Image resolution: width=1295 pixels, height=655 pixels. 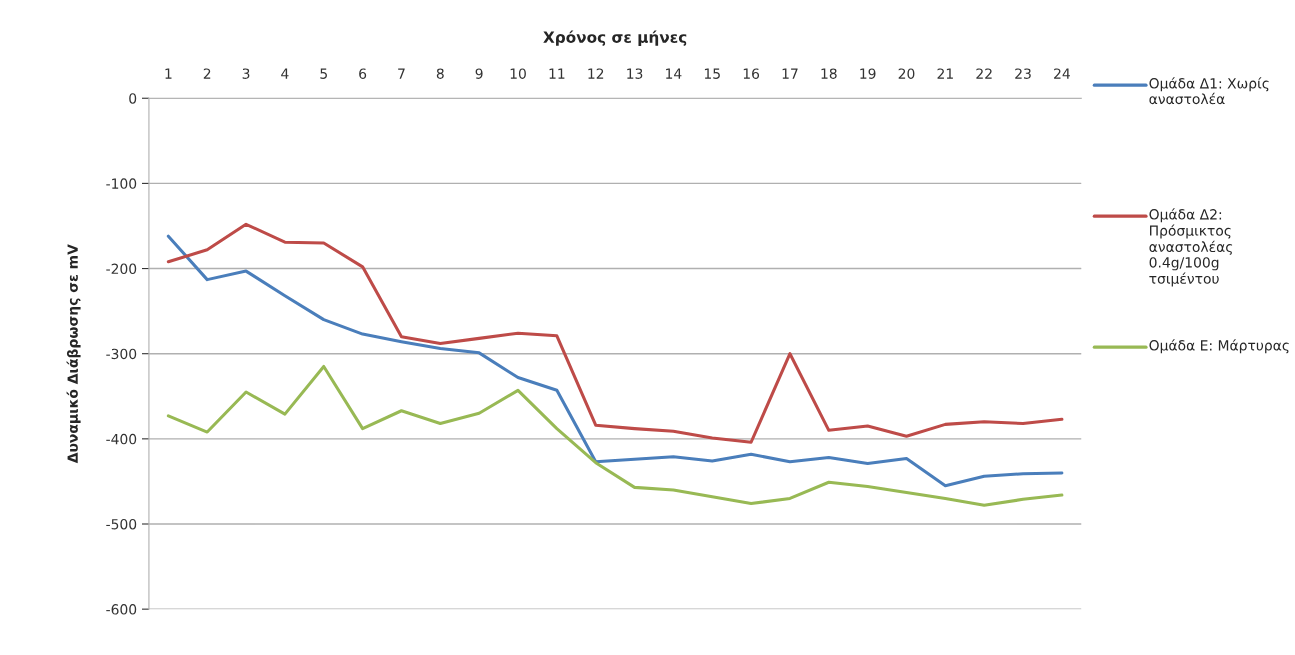 What do you see at coordinates (1209, 91) in the screenshot?
I see `legend-label: Ομάδα Δ1: Χωρίς αναστολέα` at bounding box center [1209, 91].